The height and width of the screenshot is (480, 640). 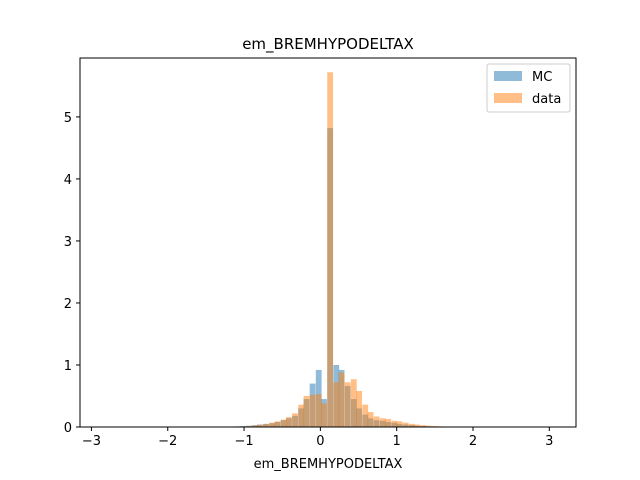 I want to click on x-tick-label: 2, so click(x=473, y=441).